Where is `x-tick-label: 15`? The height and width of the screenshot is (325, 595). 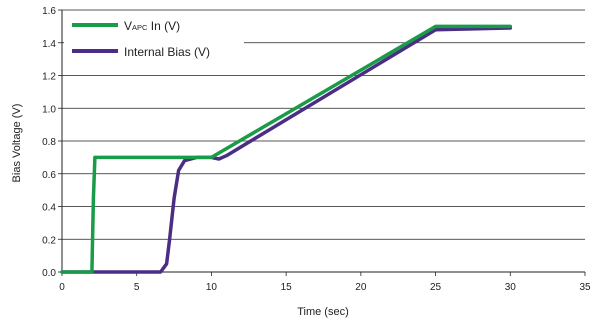
x-tick-label: 15 is located at coordinates (287, 287).